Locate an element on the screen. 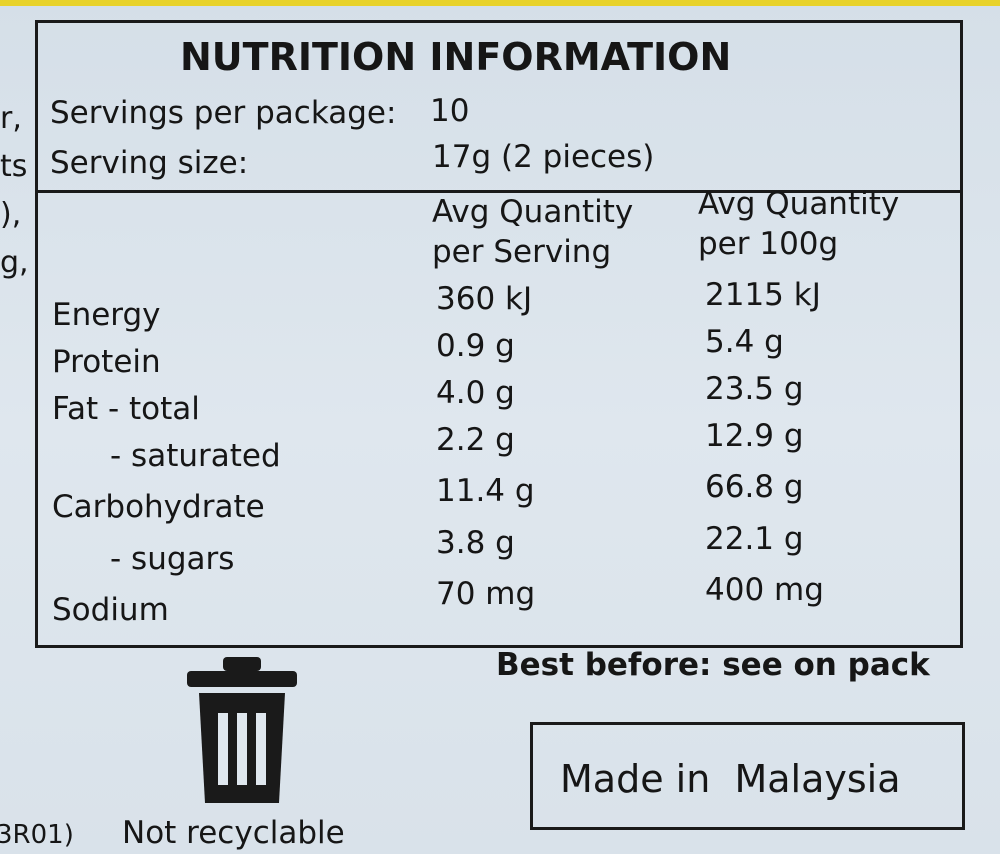  column-header: Avg Quantity per 100g is located at coordinates (799, 224).